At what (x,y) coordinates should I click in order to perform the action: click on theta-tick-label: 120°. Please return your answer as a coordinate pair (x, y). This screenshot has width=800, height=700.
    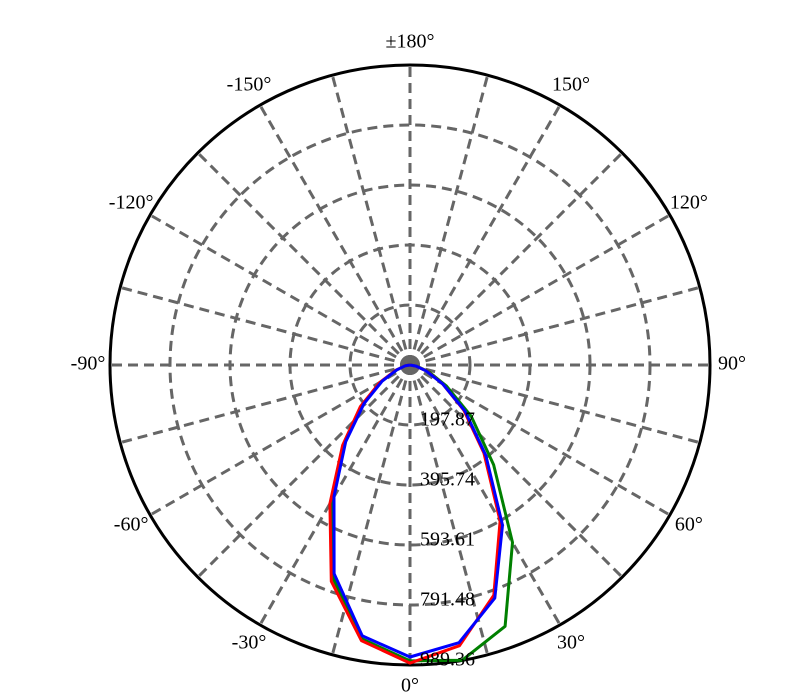
    Looking at the image, I should click on (689, 203).